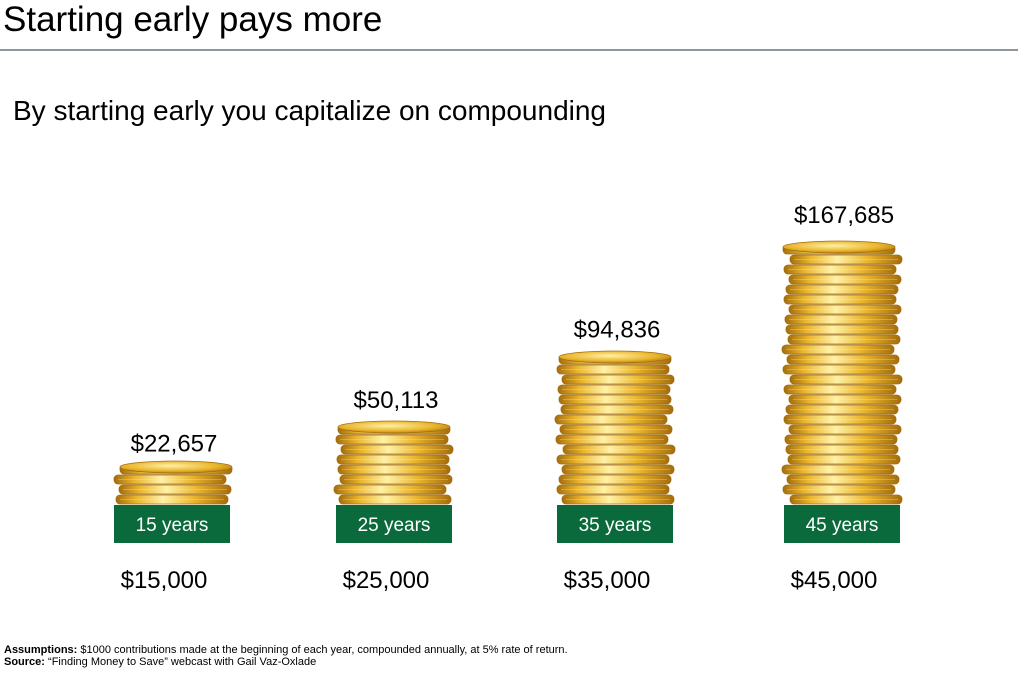 The height and width of the screenshot is (676, 1024). What do you see at coordinates (193, 19) in the screenshot?
I see `slide-title: Starting early pays more` at bounding box center [193, 19].